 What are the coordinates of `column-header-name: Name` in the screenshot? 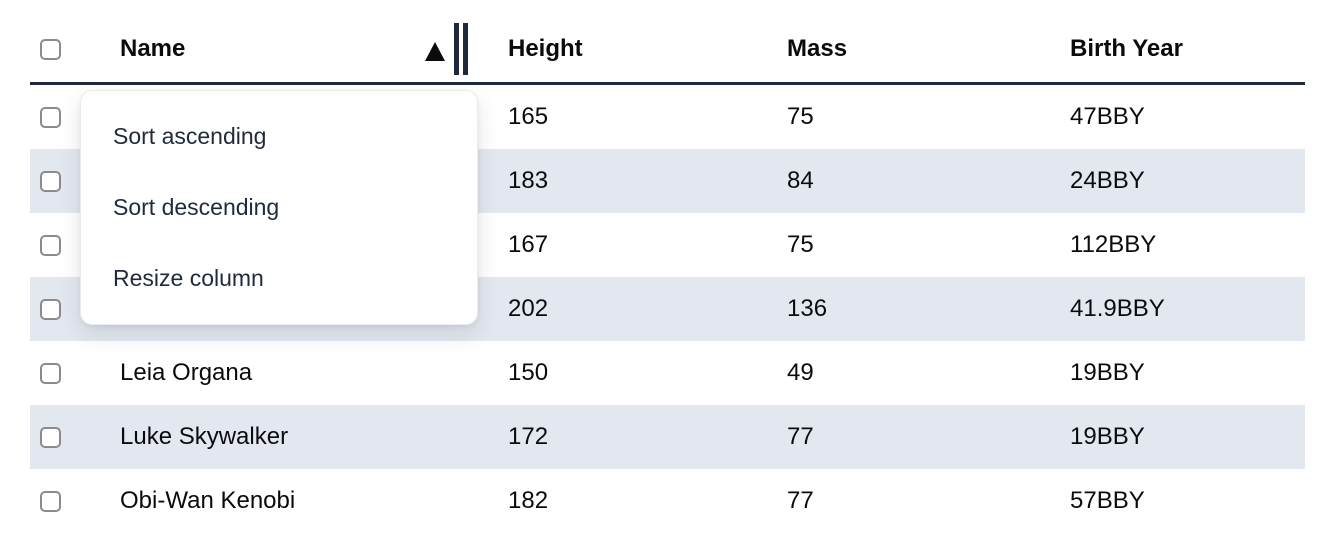 It's located at (284, 41).